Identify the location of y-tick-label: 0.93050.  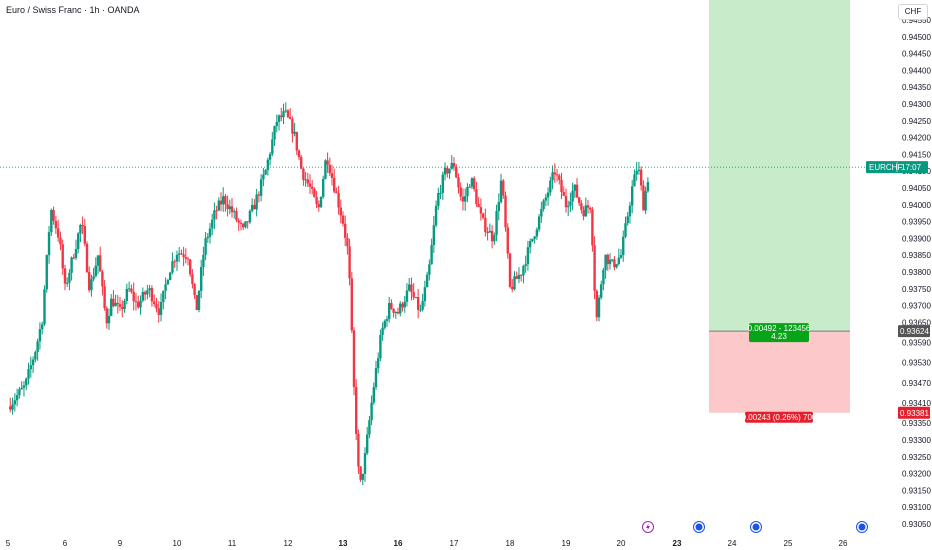
(916, 524).